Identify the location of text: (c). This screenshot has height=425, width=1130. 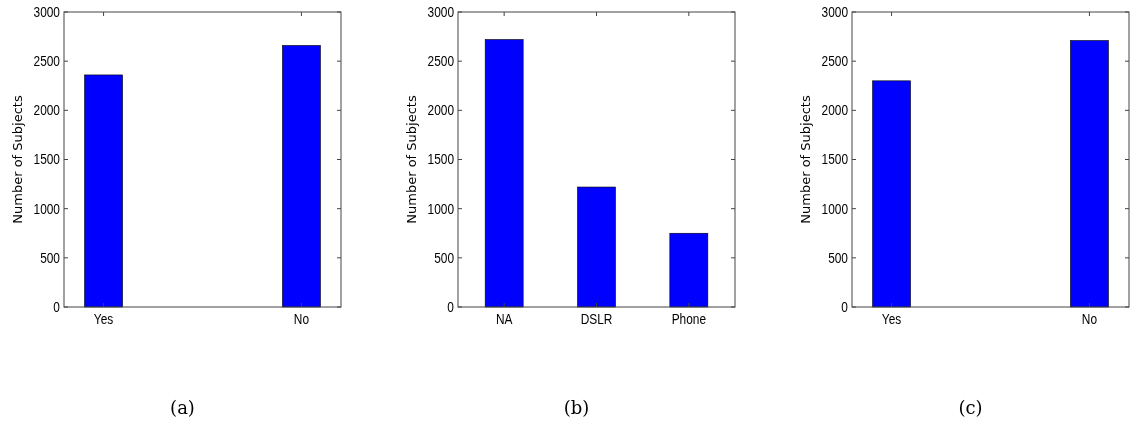
(970, 407).